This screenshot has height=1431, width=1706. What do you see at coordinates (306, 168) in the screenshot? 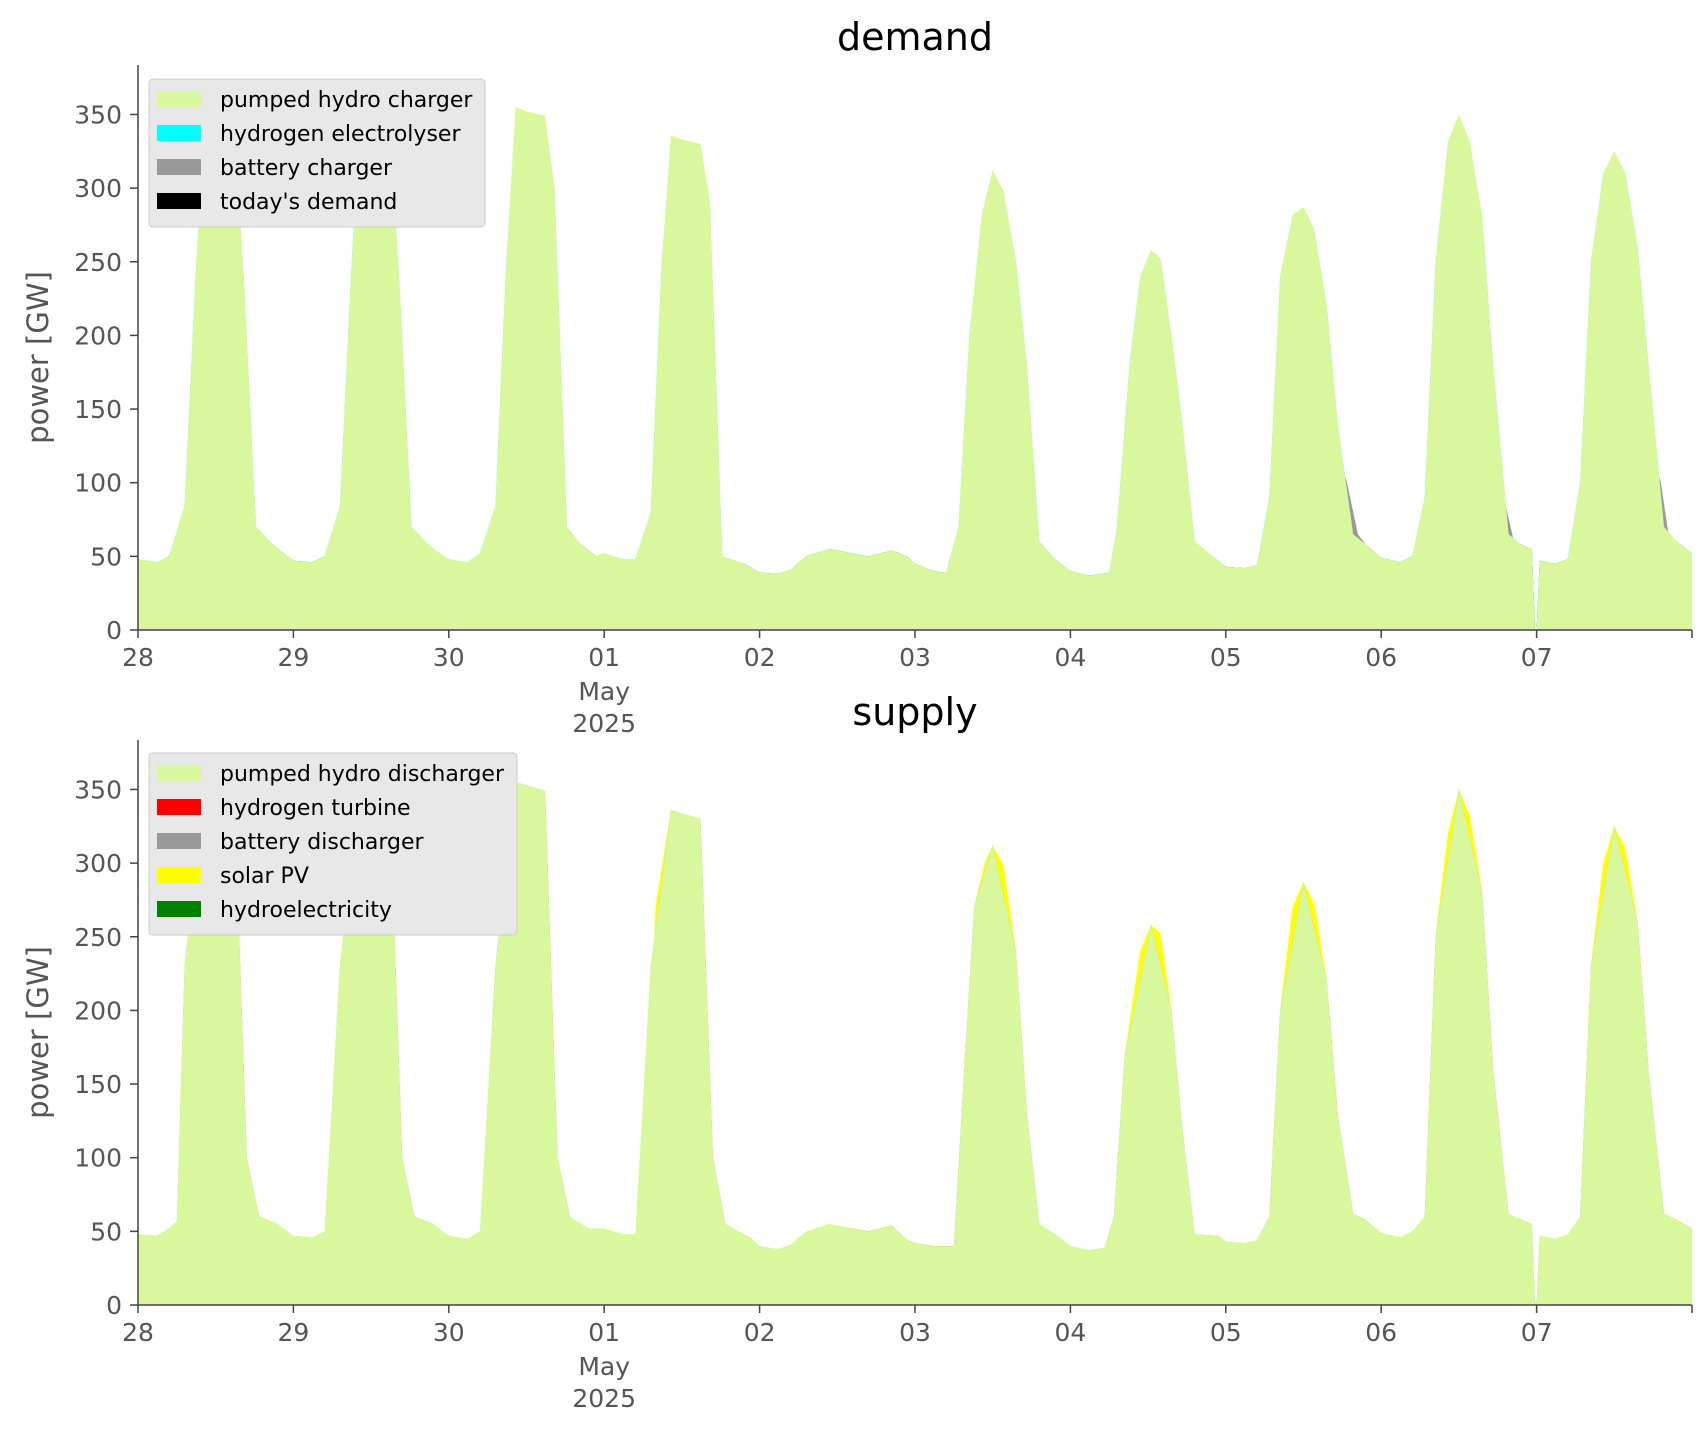
I see `legend-label-battery-charger: battery charger` at bounding box center [306, 168].